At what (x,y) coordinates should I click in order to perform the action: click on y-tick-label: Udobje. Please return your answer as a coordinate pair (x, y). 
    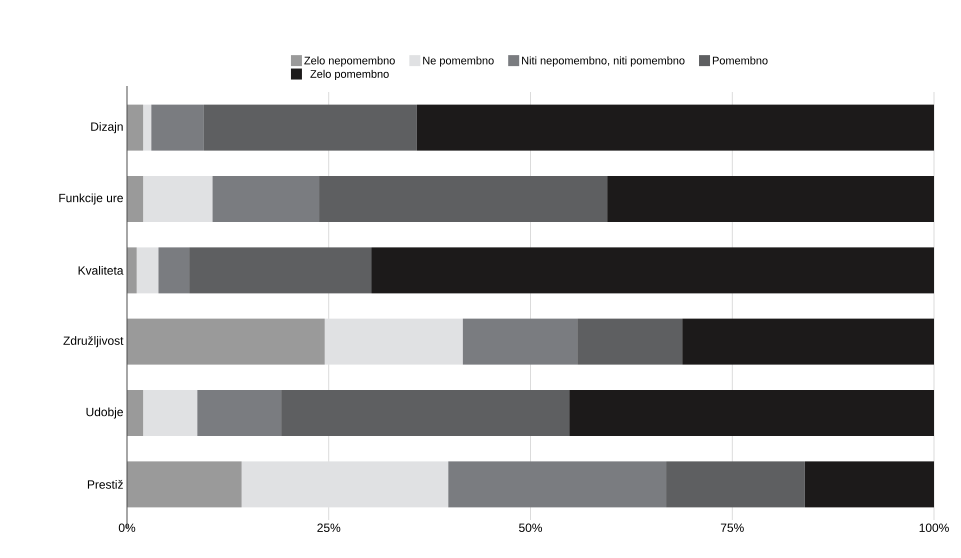
    Looking at the image, I should click on (104, 413).